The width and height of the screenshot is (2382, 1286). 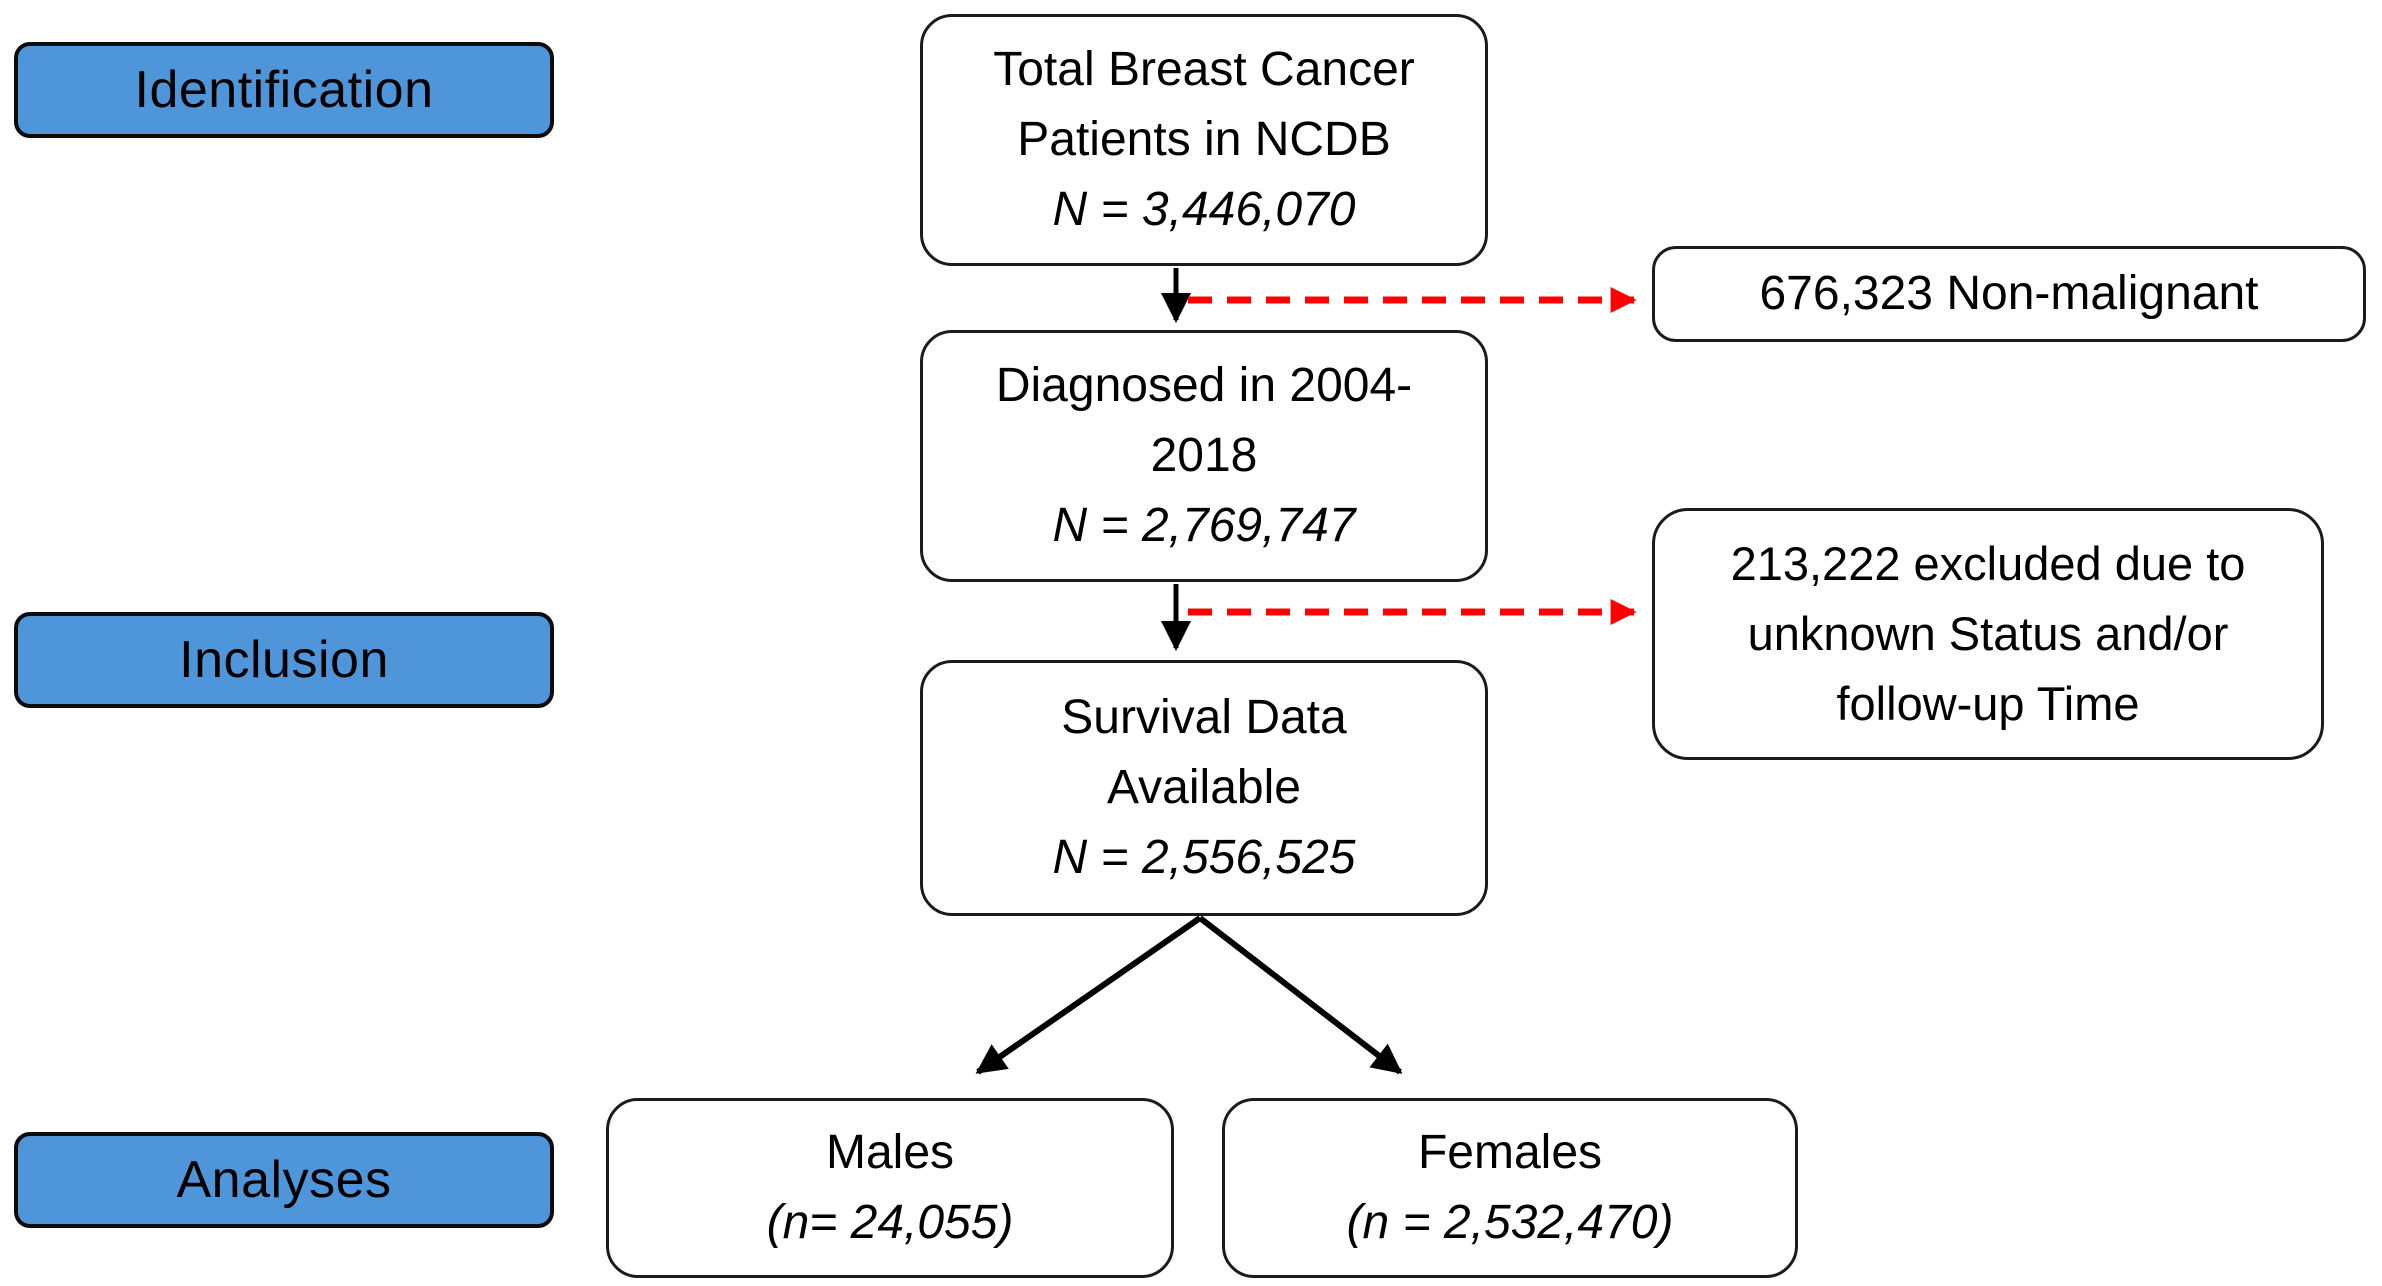 What do you see at coordinates (1204, 525) in the screenshot?
I see `flow-box-count: N = 2,769,747` at bounding box center [1204, 525].